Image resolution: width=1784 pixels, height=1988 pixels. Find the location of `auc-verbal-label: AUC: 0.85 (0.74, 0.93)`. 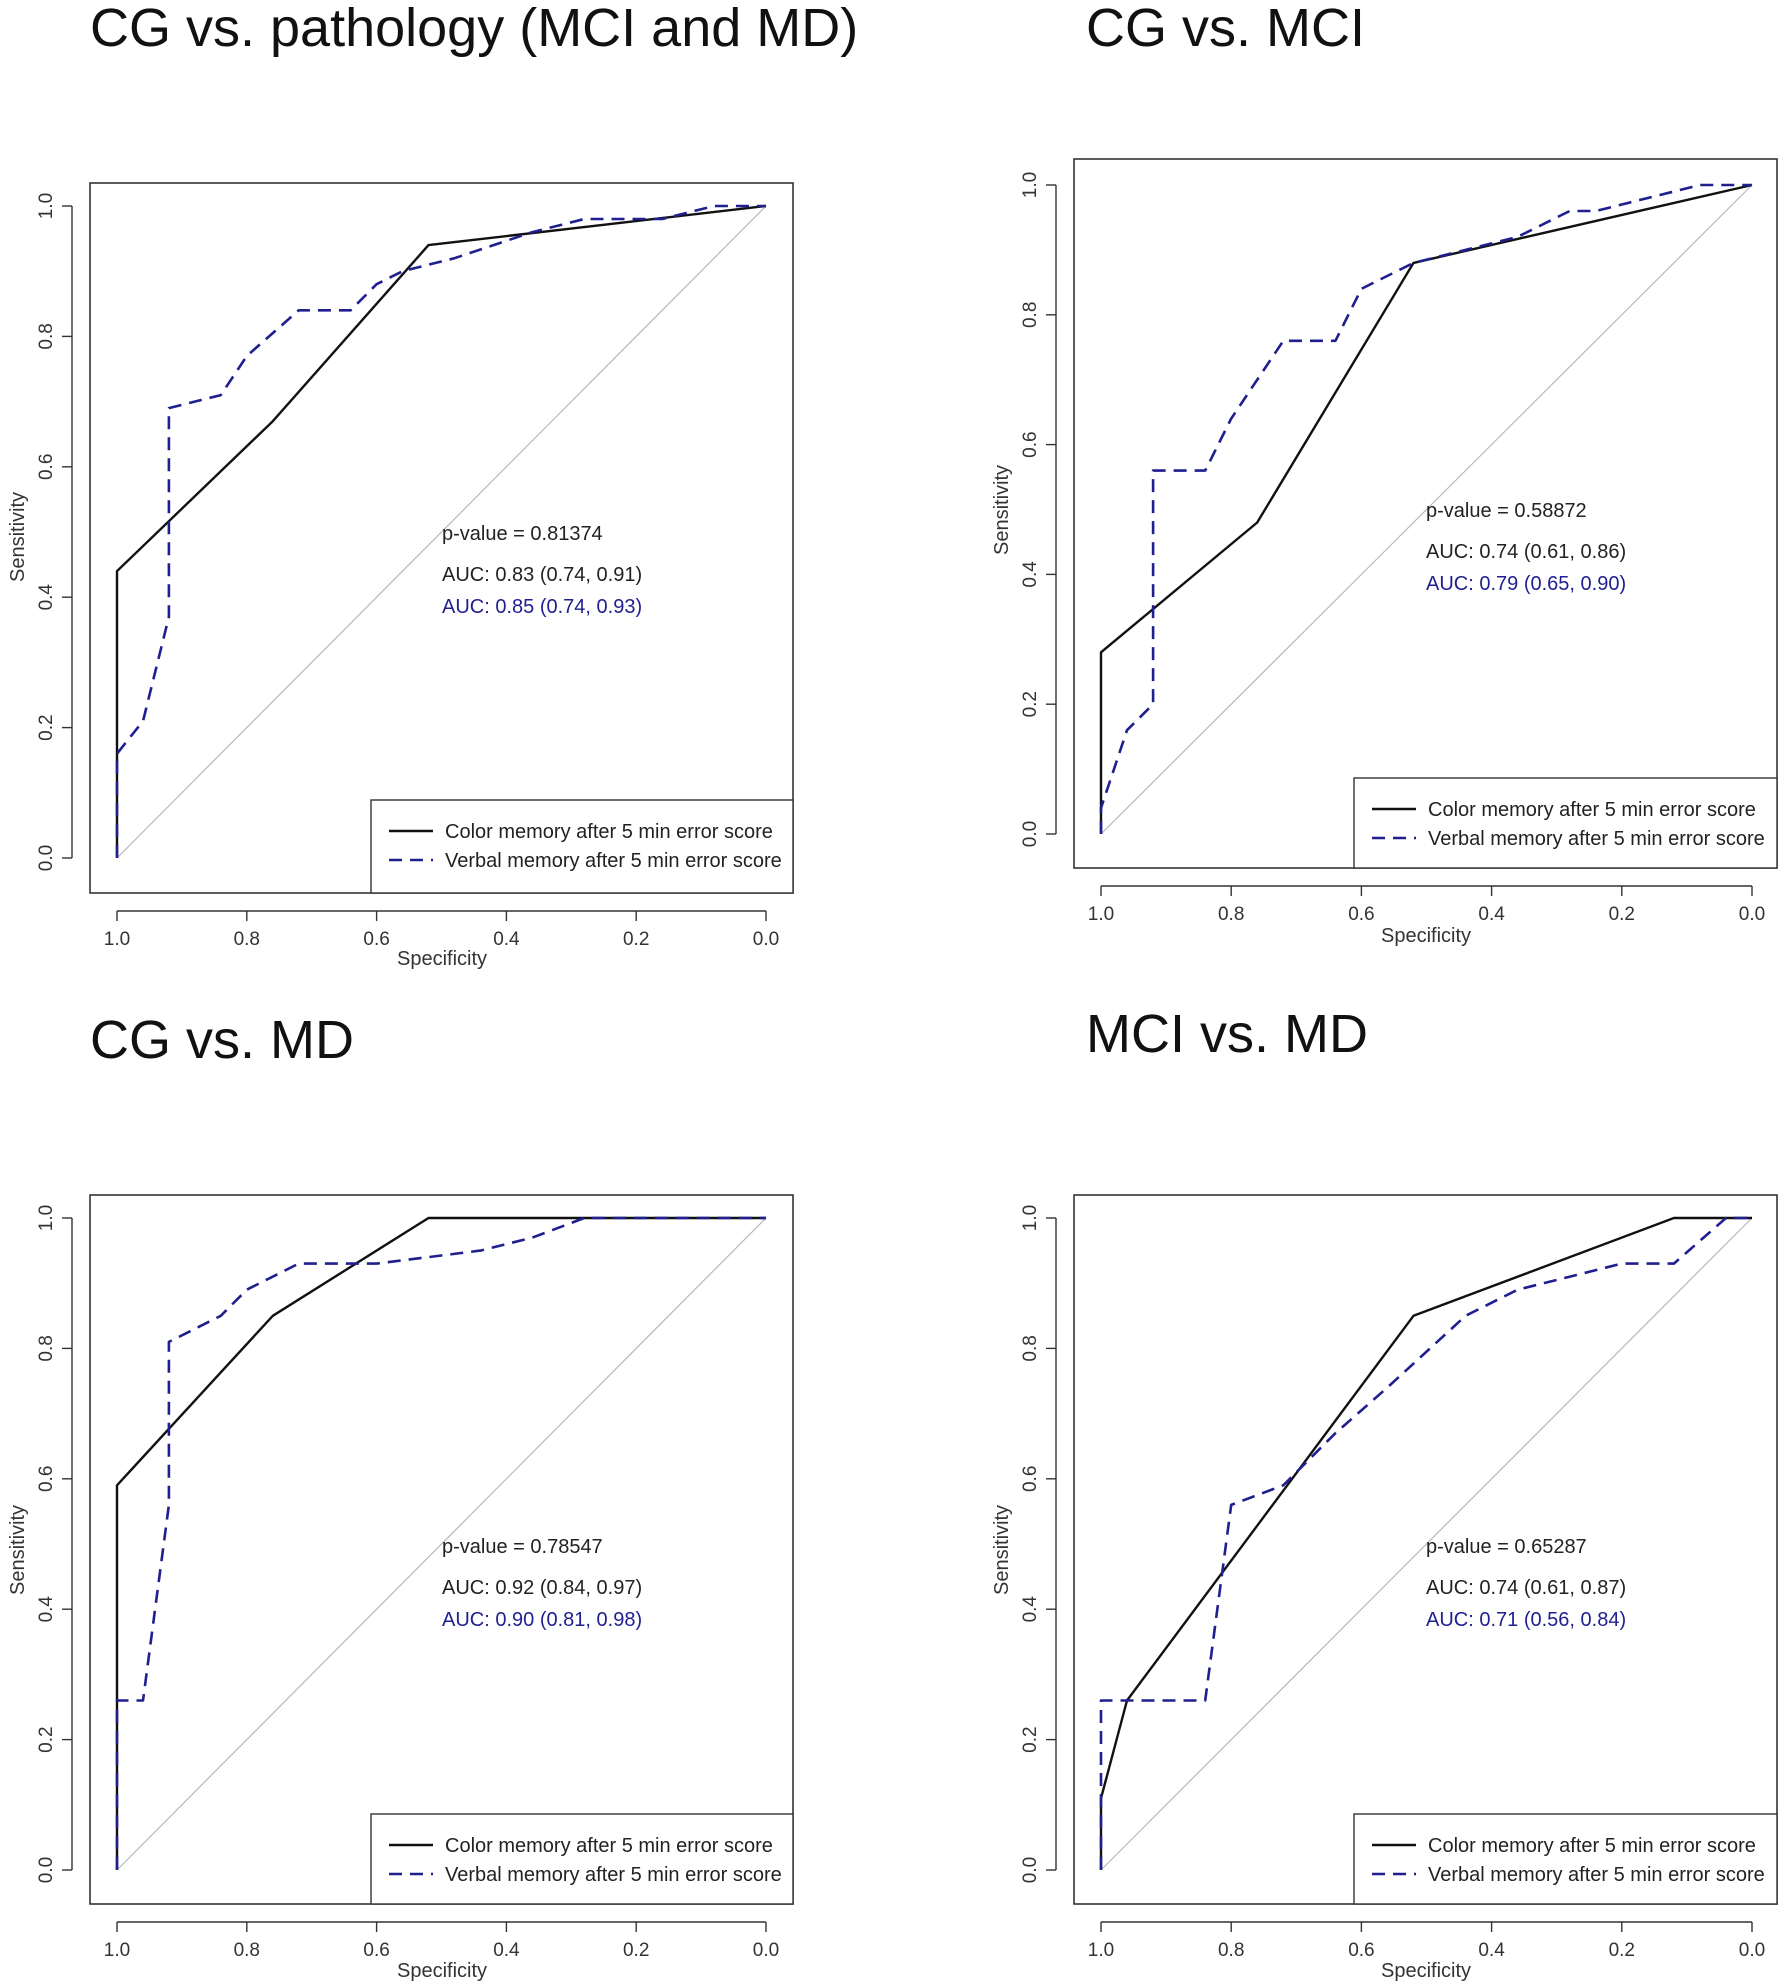

auc-verbal-label: AUC: 0.85 (0.74, 0.93) is located at coordinates (542, 607).